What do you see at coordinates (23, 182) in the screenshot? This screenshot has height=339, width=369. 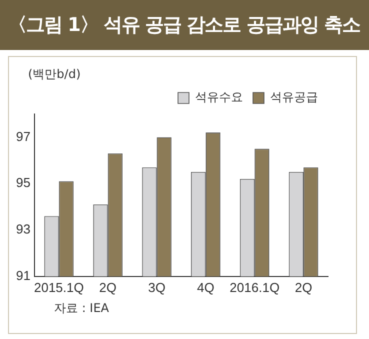 I see `y-tick-label: 95` at bounding box center [23, 182].